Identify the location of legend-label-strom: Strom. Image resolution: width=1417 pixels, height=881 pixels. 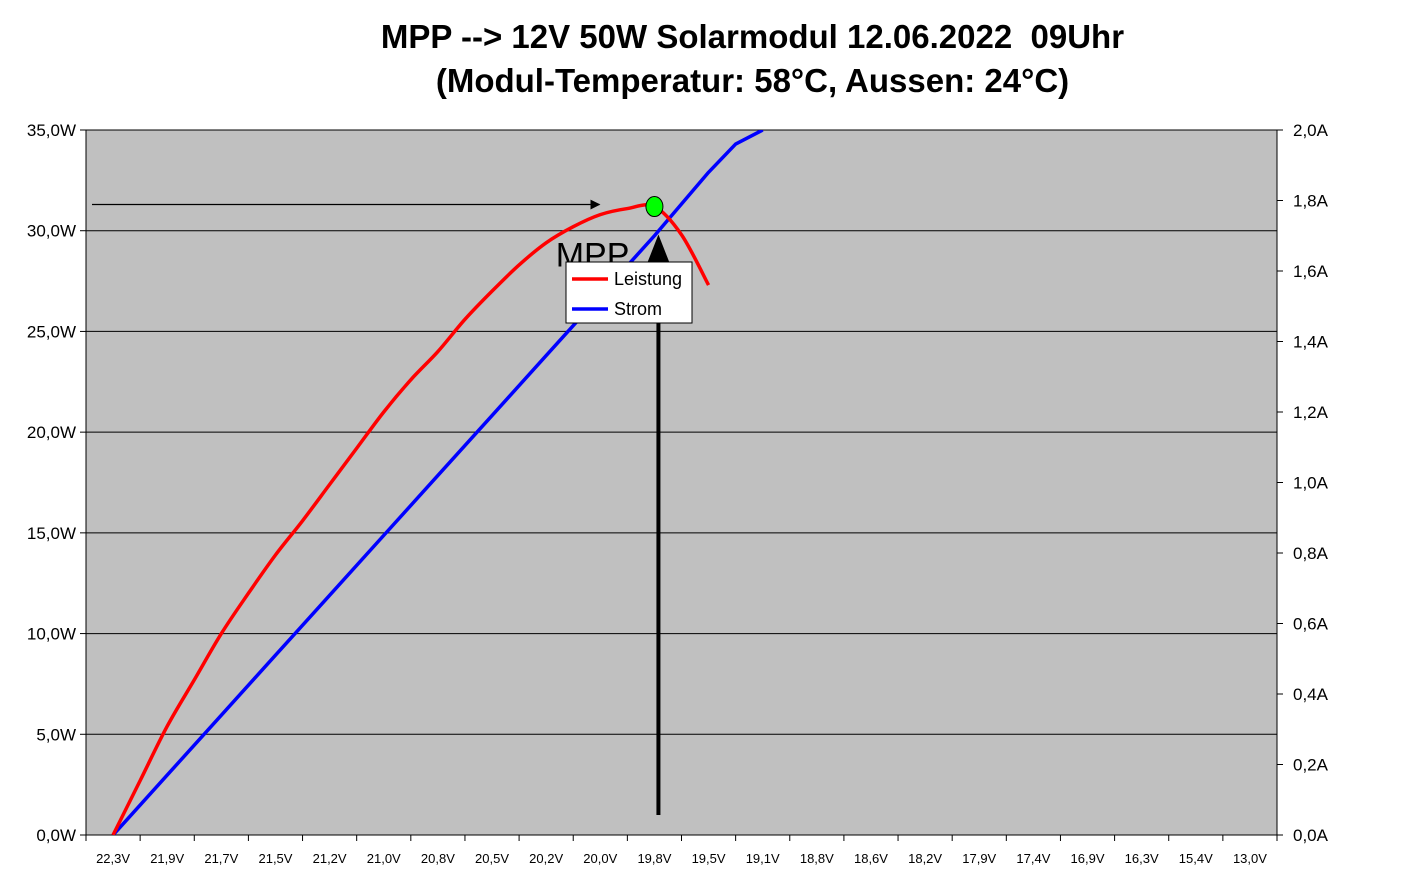
(638, 309).